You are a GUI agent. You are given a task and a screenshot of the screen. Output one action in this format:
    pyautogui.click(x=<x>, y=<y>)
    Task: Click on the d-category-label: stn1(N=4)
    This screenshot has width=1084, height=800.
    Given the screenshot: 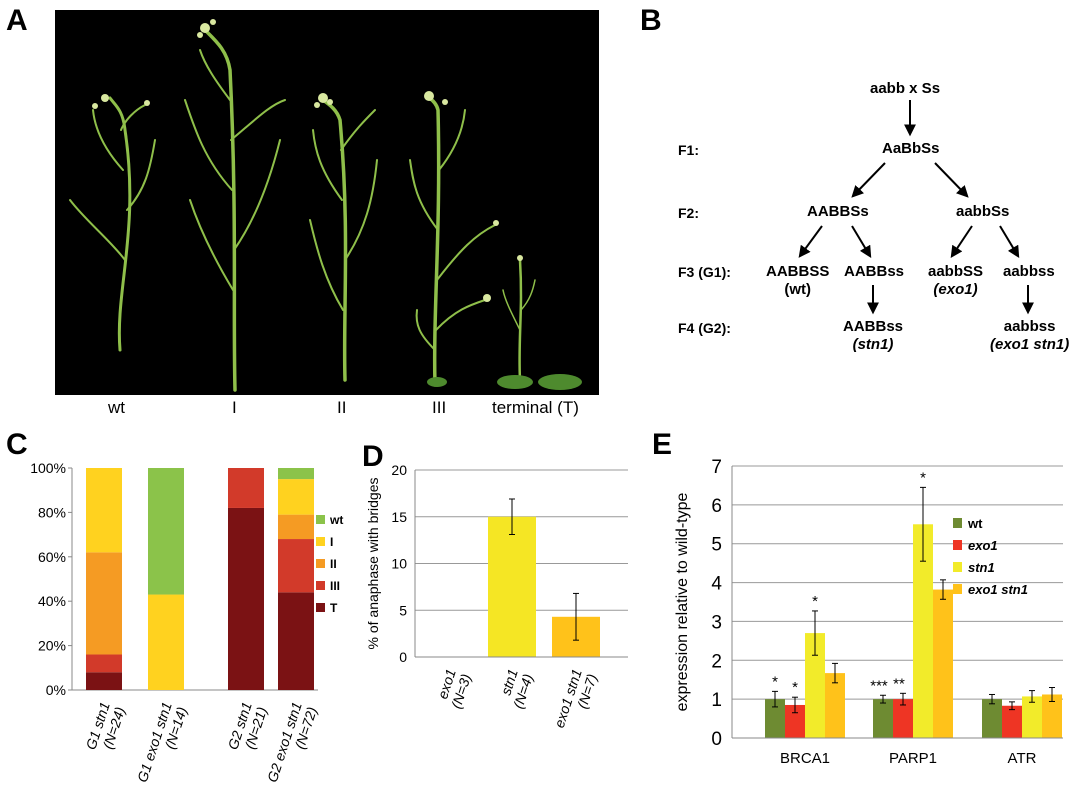 What is the action you would take?
    pyautogui.click(x=515, y=689)
    